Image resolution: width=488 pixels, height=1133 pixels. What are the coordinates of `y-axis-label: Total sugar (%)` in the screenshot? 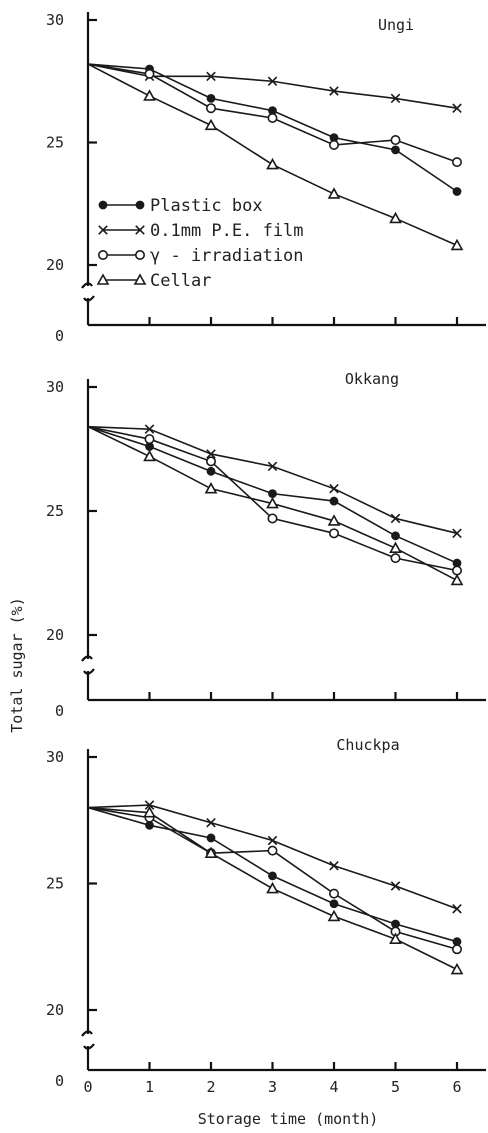 It's located at (17, 664).